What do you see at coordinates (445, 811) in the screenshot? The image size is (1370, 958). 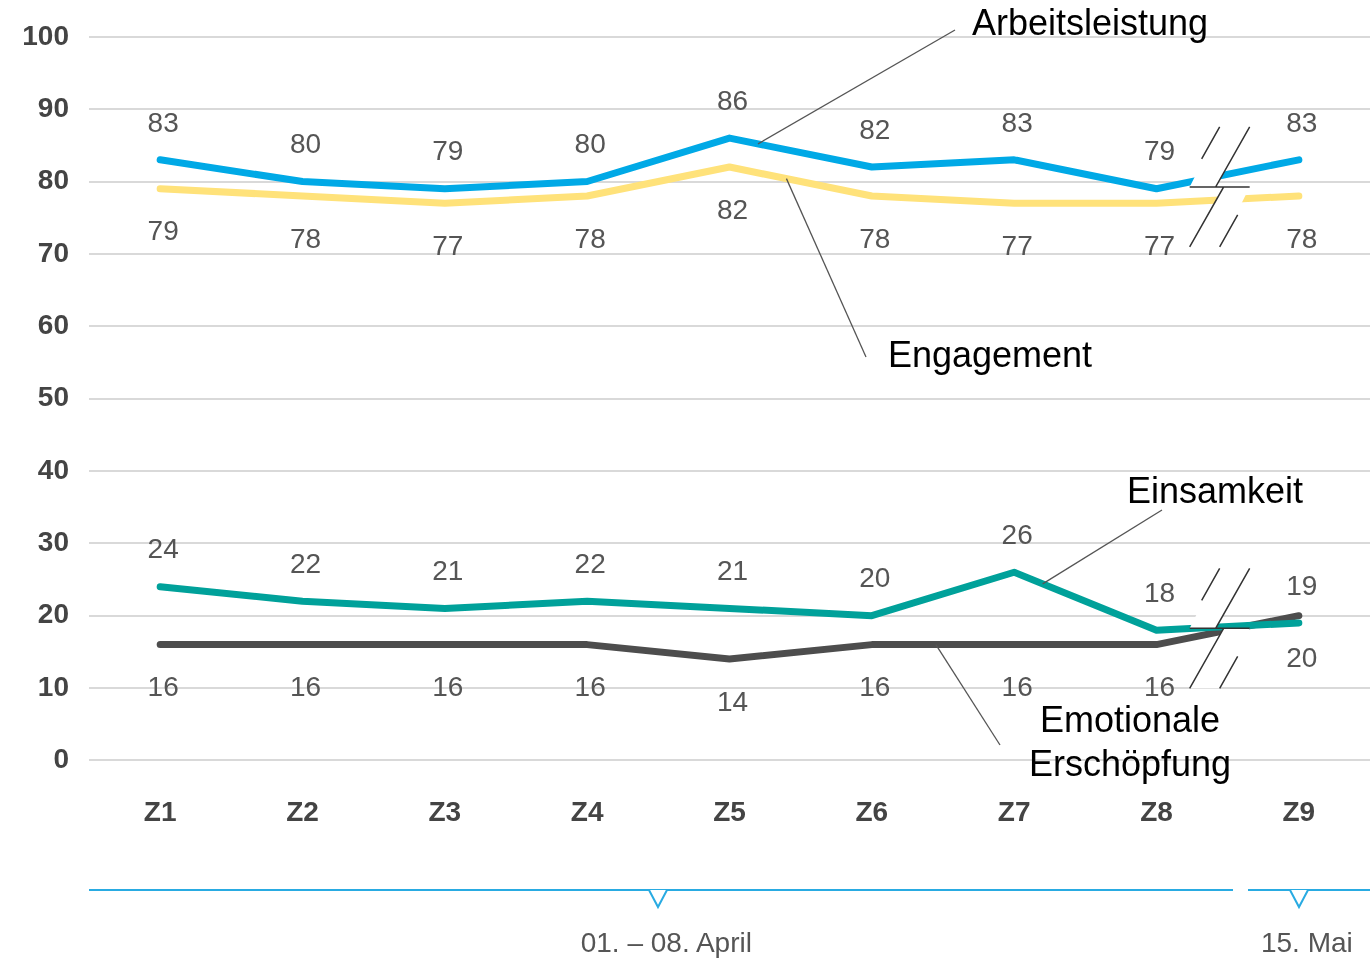 I see `x-tick-label: Z3` at bounding box center [445, 811].